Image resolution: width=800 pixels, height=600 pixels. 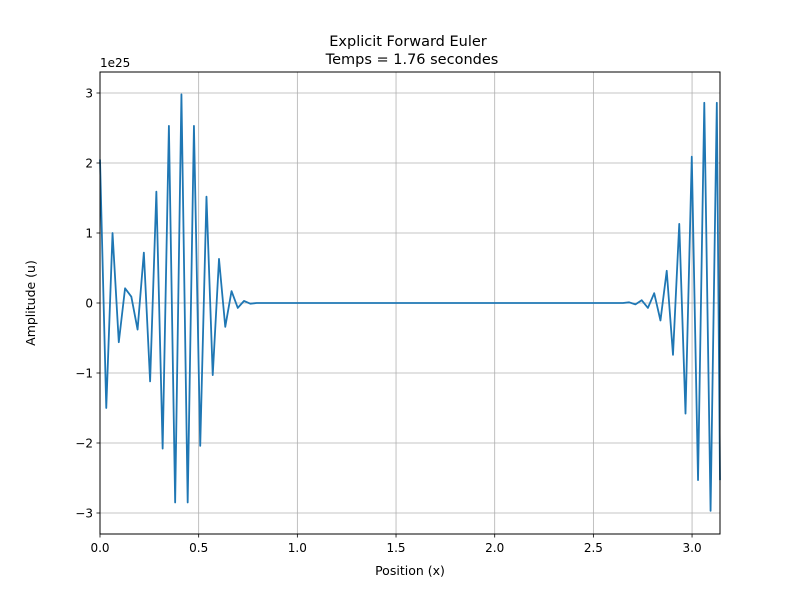 I want to click on chart-title: Explicit Forward Euler, so click(x=408, y=42).